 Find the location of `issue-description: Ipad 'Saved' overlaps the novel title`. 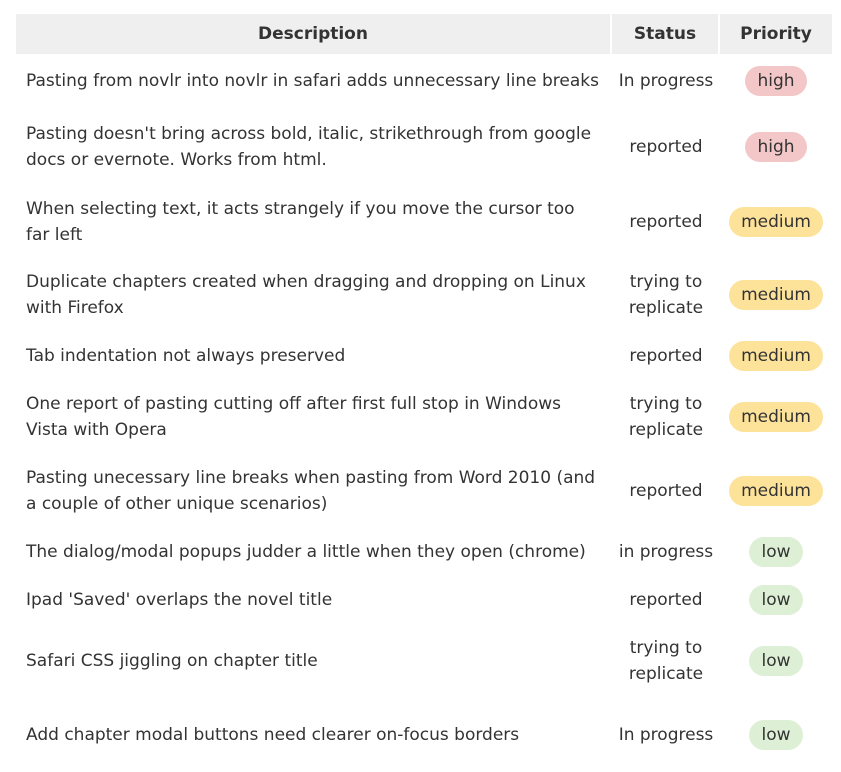

issue-description: Ipad 'Saved' overlaps the novel title is located at coordinates (179, 600).